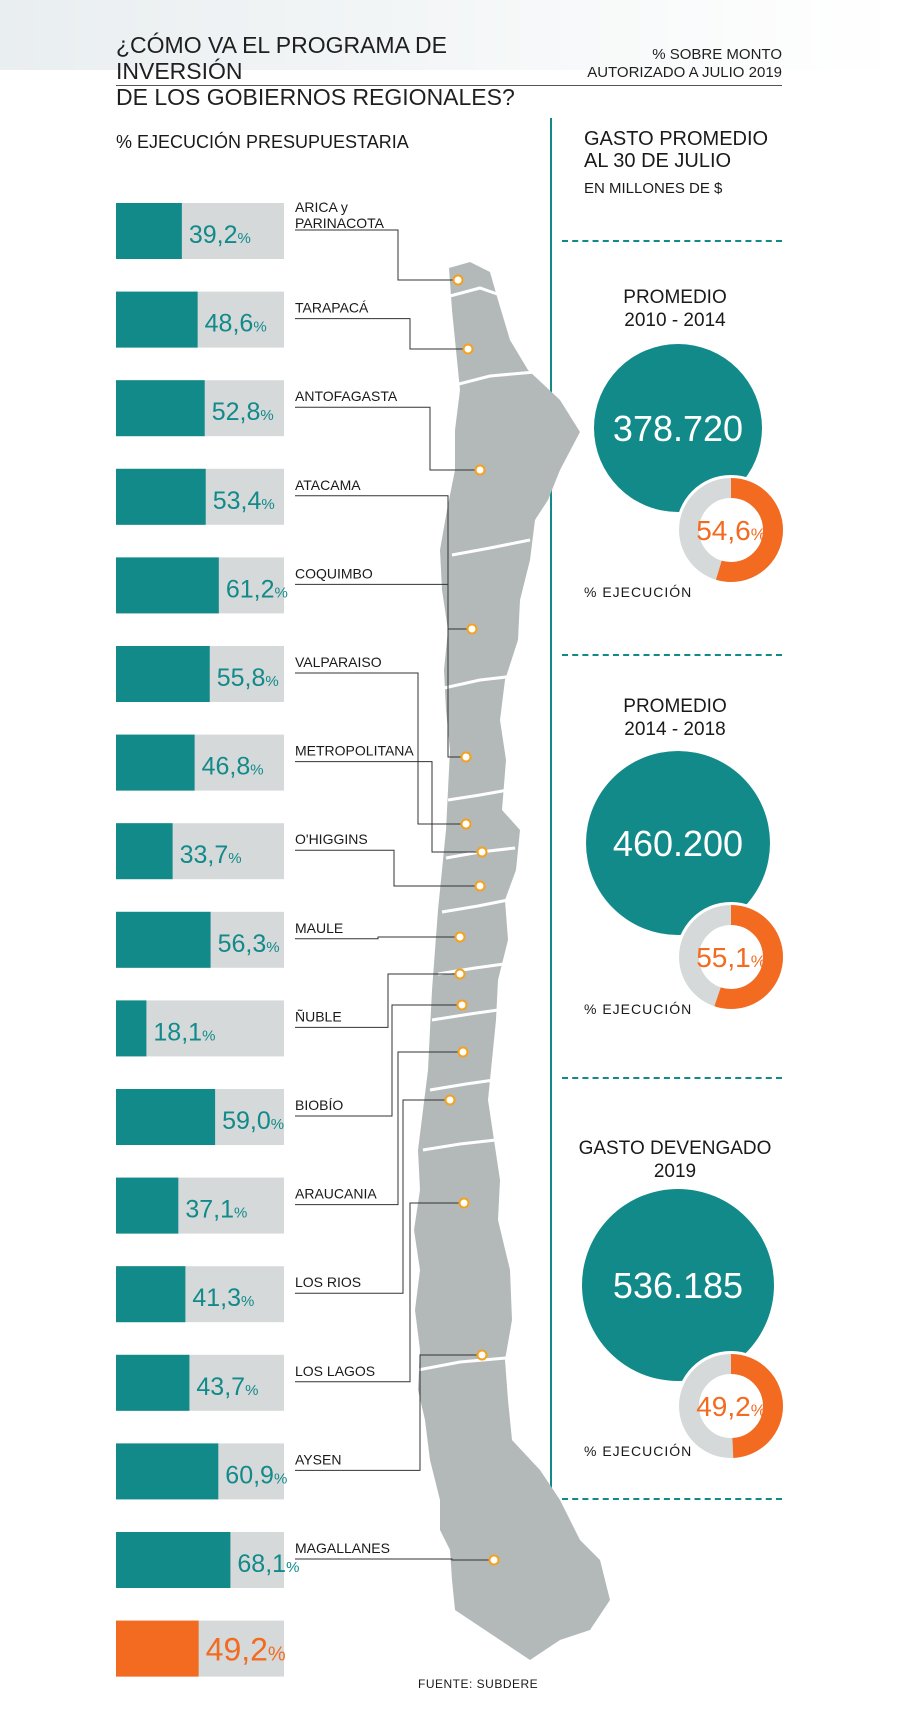 This screenshot has width=900, height=1728. I want to click on header-divider, so click(449, 85).